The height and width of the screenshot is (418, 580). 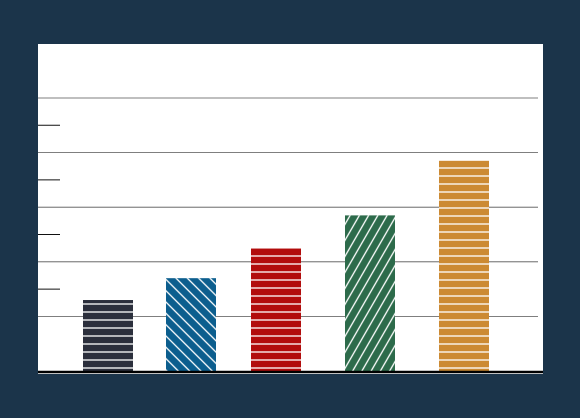 I want to click on bar-2-hatch, so click(x=191, y=324).